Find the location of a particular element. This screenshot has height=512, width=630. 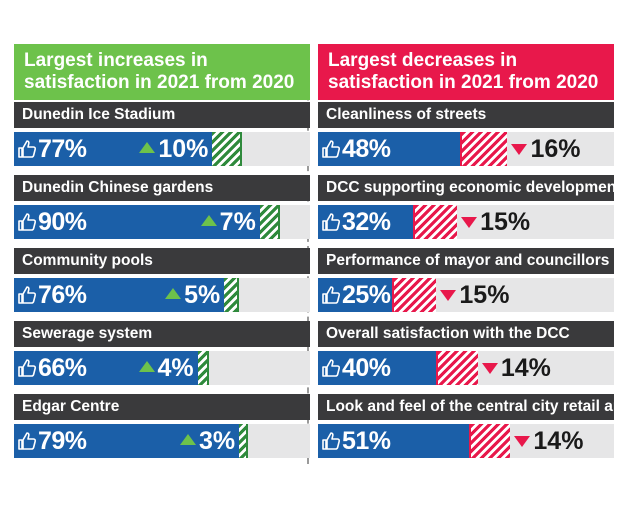

category-label: Community pools is located at coordinates (162, 261).